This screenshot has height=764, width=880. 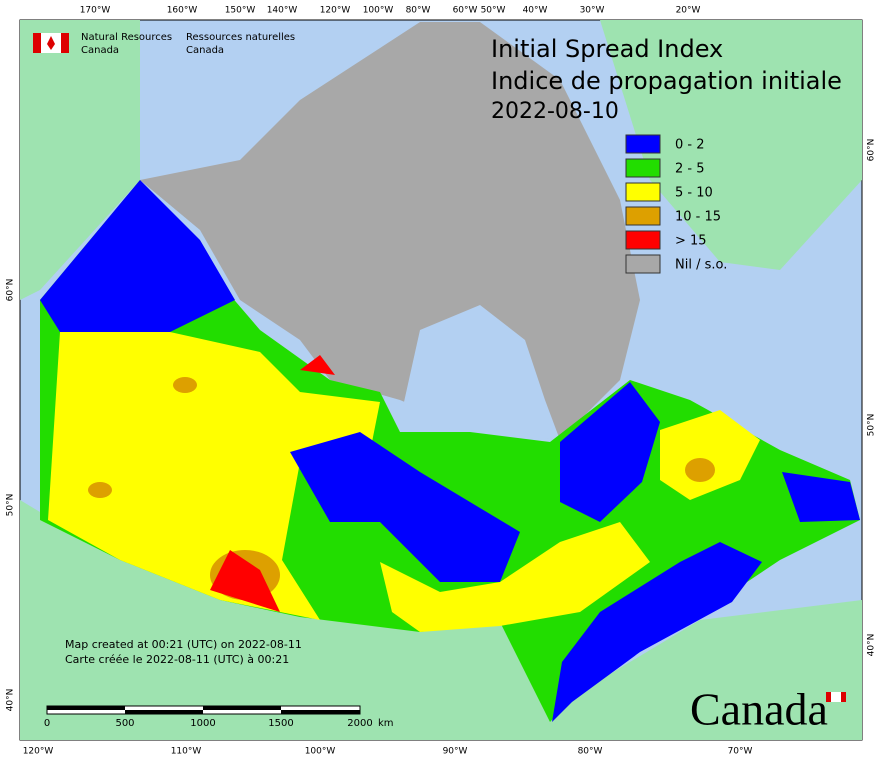 I want to click on lon-label: 140°W, so click(x=282, y=11).